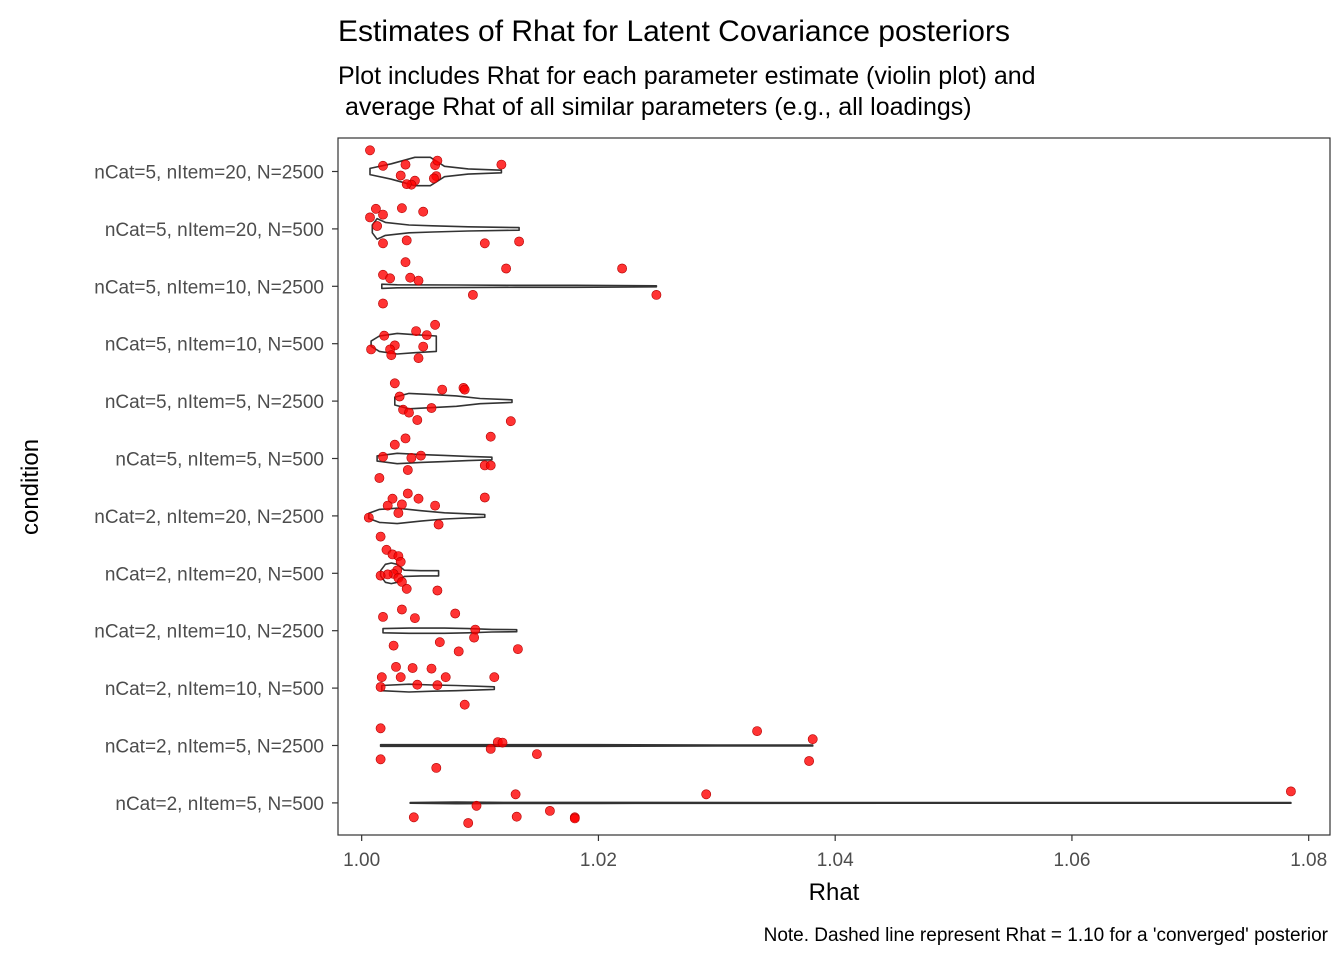  What do you see at coordinates (834, 892) in the screenshot?
I see `x-axis-title: Rhat` at bounding box center [834, 892].